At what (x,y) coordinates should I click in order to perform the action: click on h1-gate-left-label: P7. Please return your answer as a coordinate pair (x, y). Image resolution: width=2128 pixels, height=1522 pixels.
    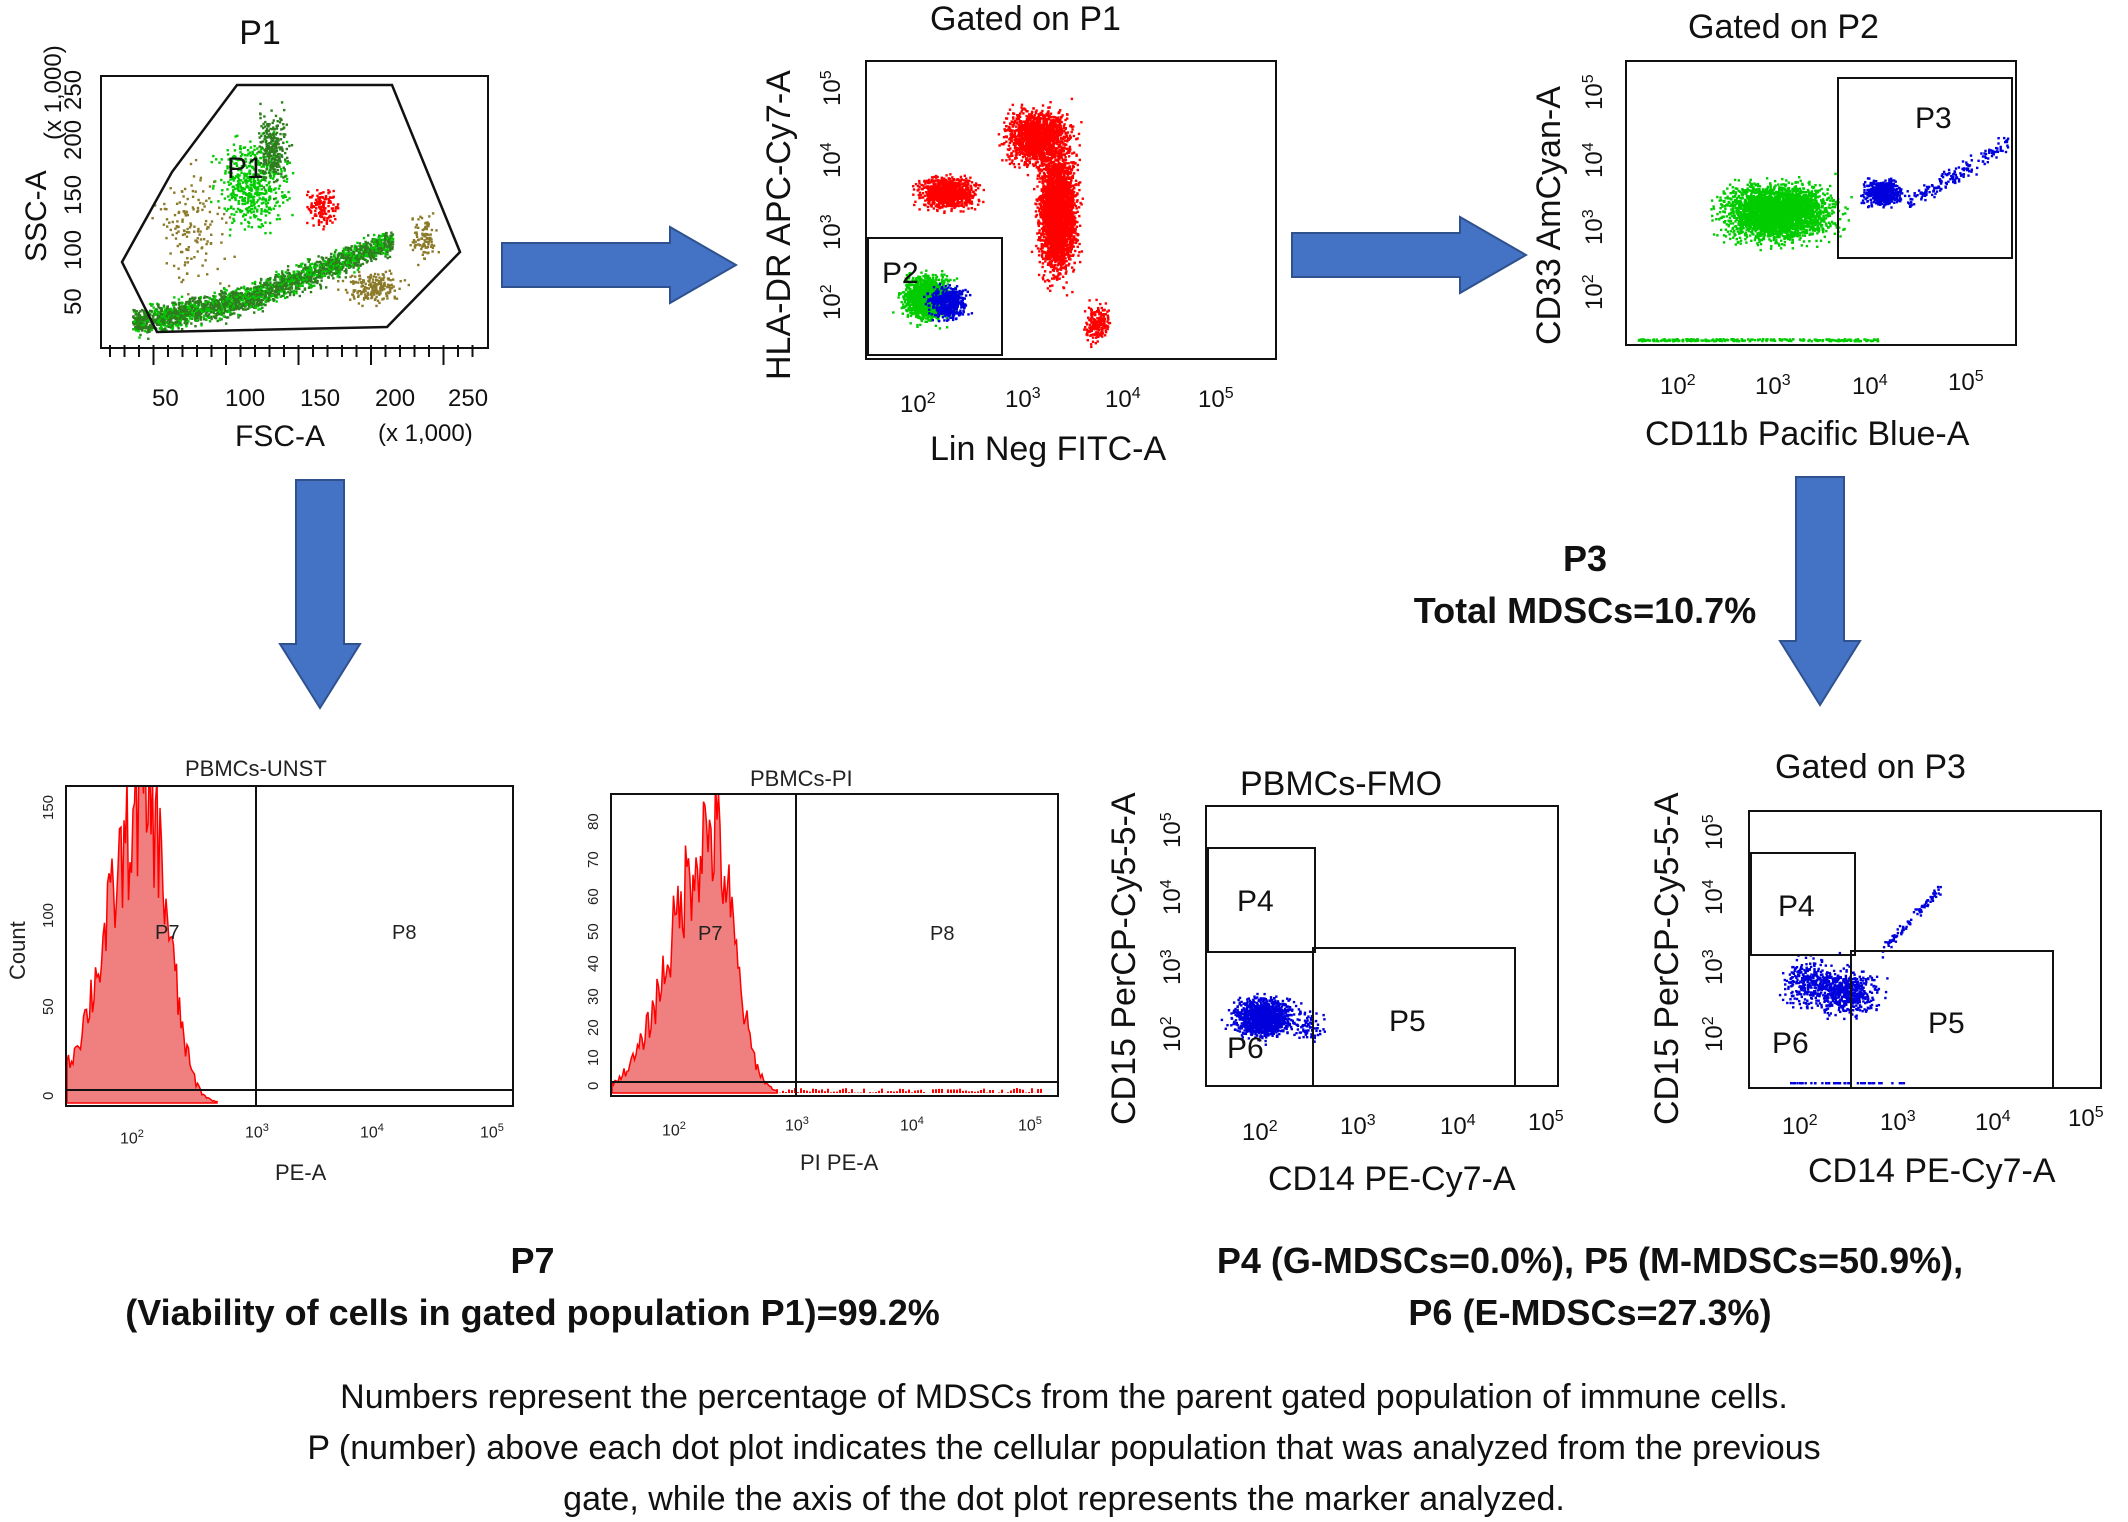
    Looking at the image, I should click on (167, 933).